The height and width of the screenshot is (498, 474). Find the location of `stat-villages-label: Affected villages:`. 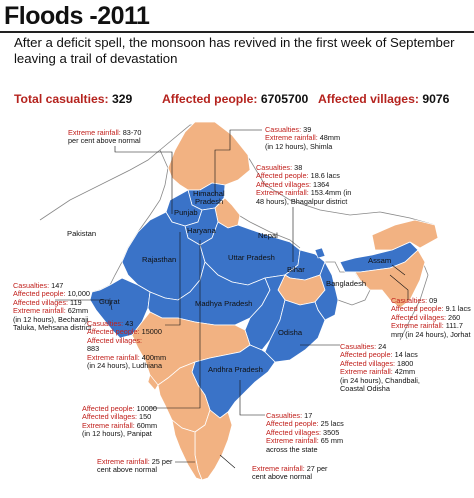

stat-villages-label: Affected villages: is located at coordinates (368, 99).